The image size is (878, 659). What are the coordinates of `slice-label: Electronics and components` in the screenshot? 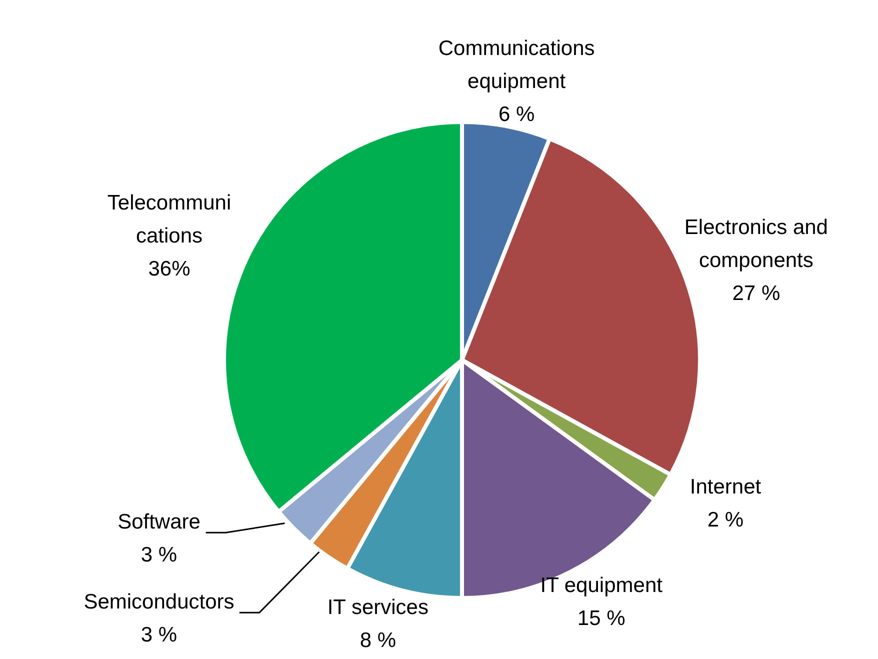 It's located at (756, 243).